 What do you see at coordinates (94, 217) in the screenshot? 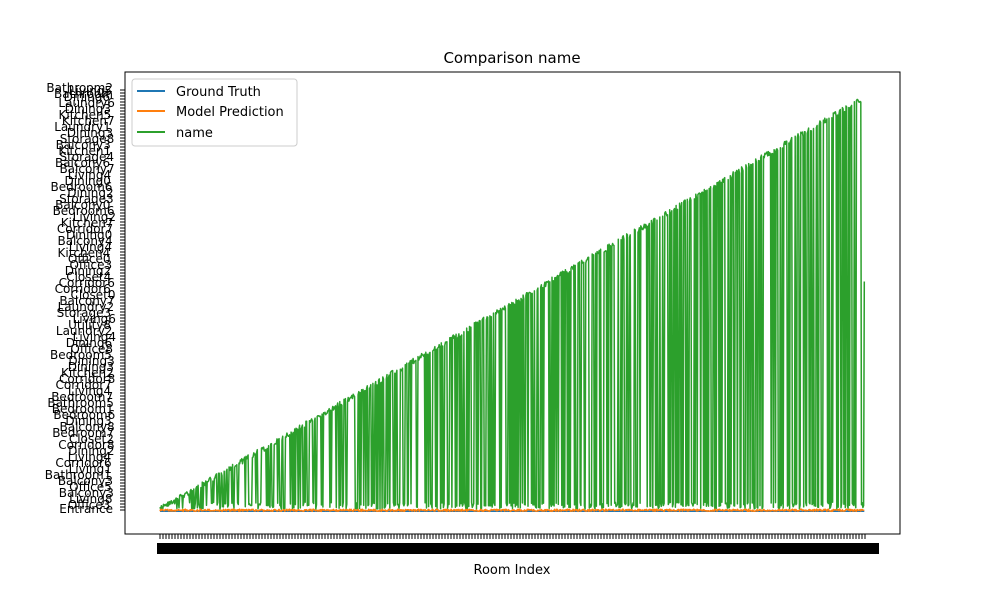
I see `y-tick-label: Living2` at bounding box center [94, 217].